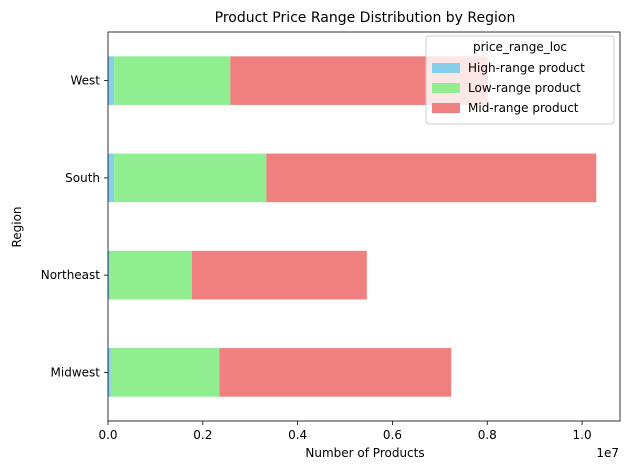 This screenshot has width=630, height=470. What do you see at coordinates (523, 108) in the screenshot?
I see `legend-label: Mid-range product` at bounding box center [523, 108].